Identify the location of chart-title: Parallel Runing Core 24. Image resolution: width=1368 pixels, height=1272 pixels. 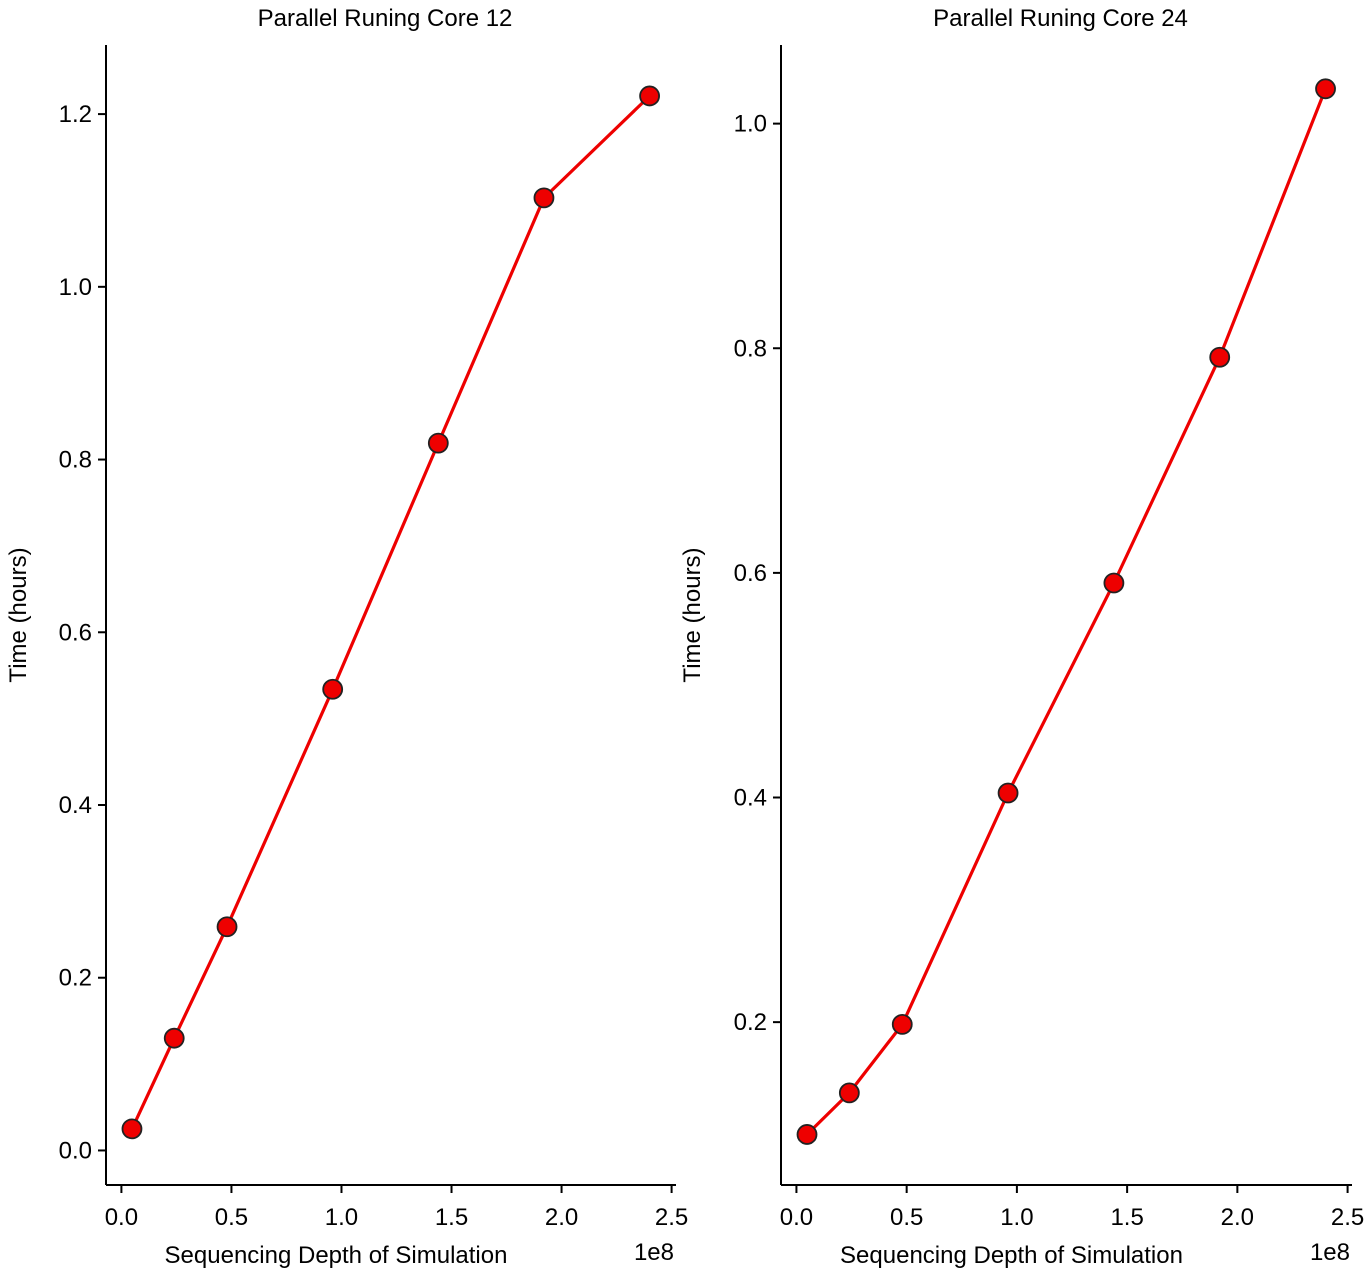
(1060, 18).